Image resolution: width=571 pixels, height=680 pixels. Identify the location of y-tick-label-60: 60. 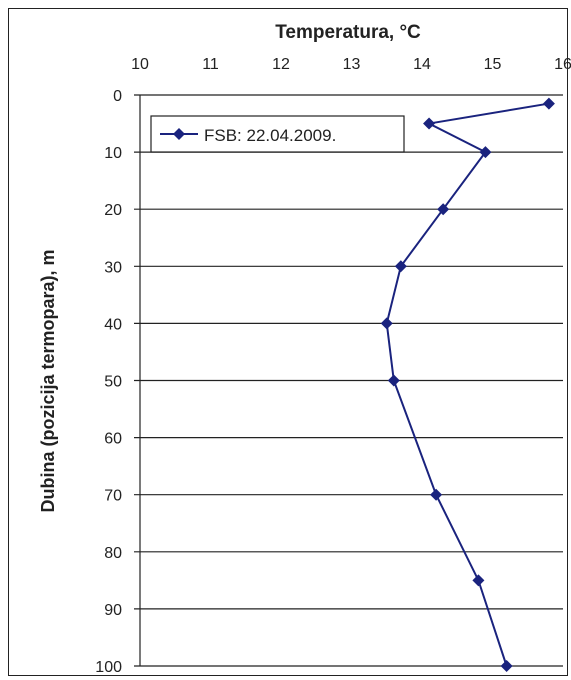
(113, 439).